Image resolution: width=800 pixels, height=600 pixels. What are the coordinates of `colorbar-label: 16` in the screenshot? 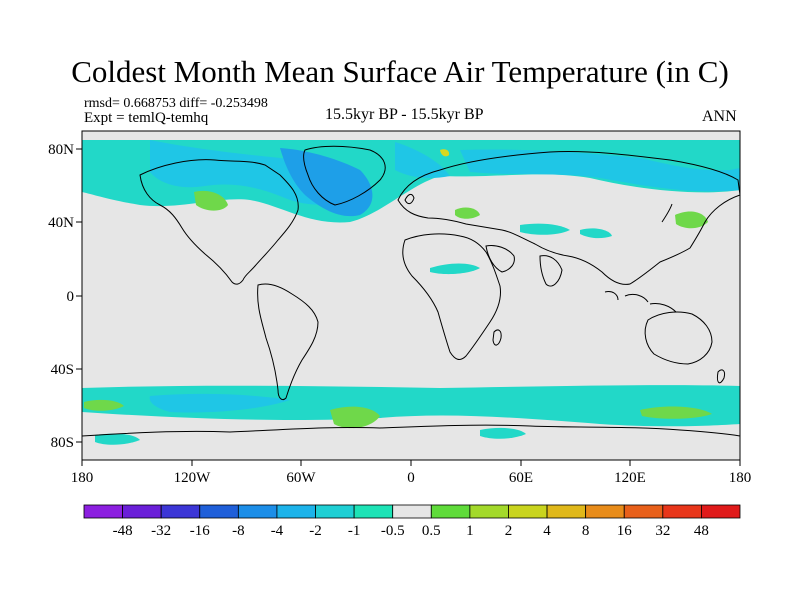 It's located at (625, 531).